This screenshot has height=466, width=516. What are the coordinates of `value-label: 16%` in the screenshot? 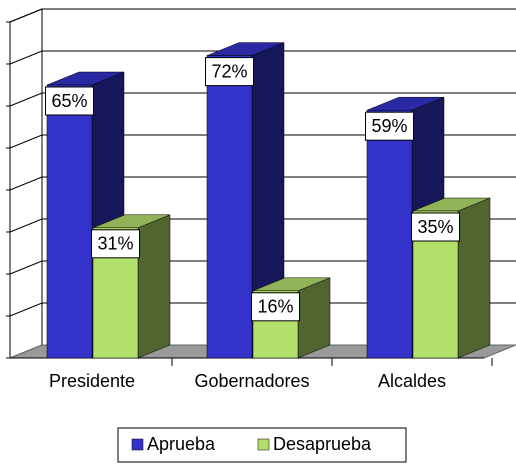 It's located at (275, 307).